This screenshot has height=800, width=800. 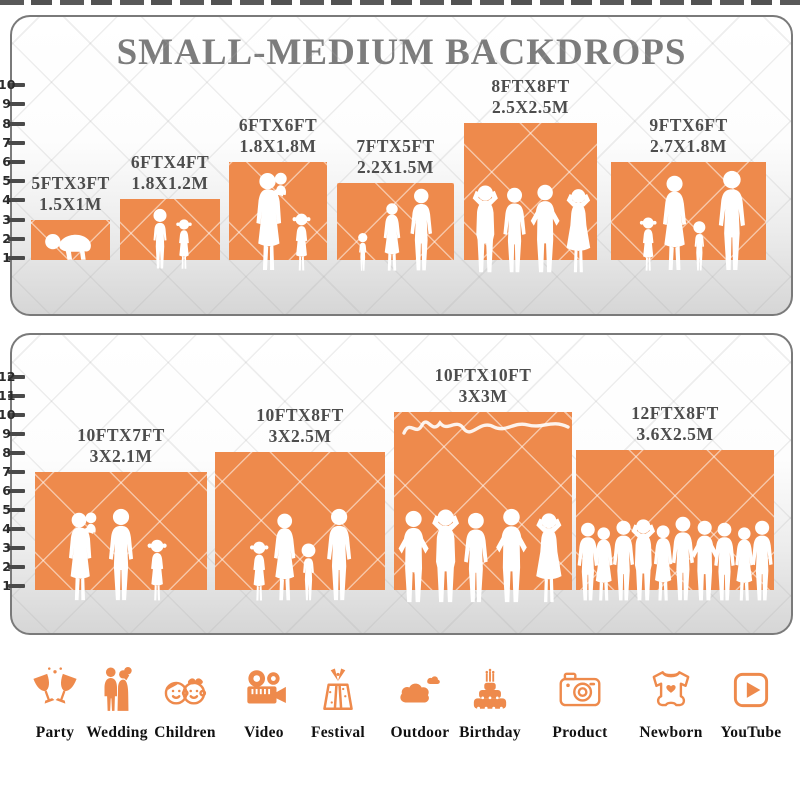 I want to click on size-meters: 3X3M, so click(x=483, y=396).